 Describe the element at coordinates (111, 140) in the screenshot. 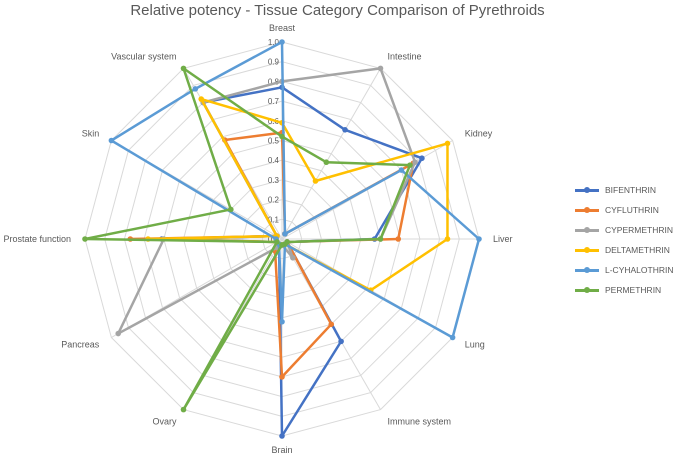

I see `data-point-l-cyhalothrin-skin` at that location.